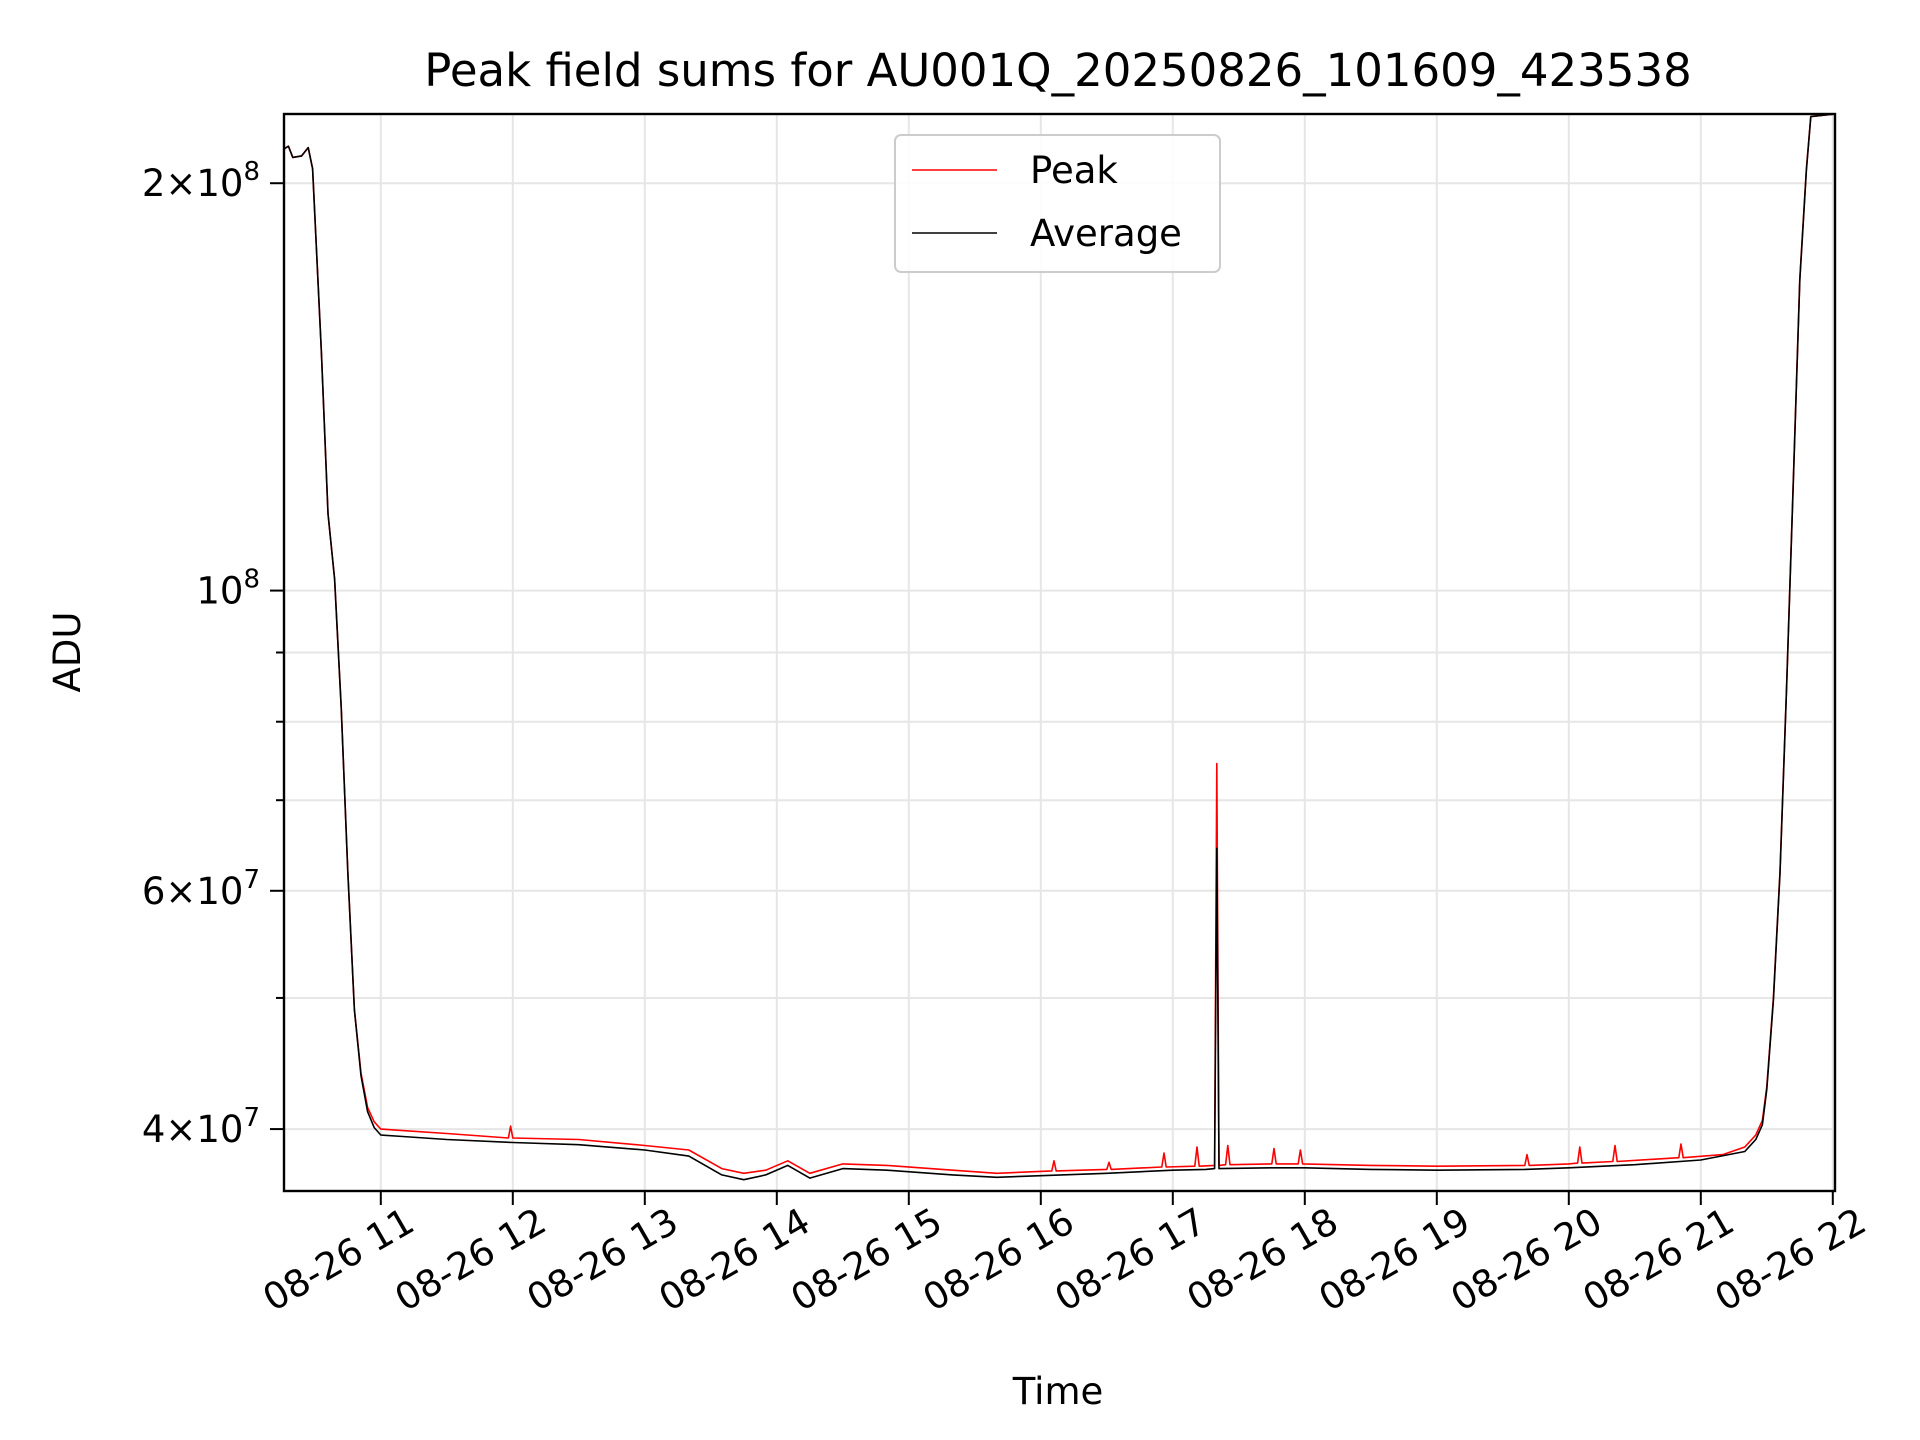 The image size is (1920, 1440). What do you see at coordinates (228, 589) in the screenshot?
I see `y-tick-label: 108` at bounding box center [228, 589].